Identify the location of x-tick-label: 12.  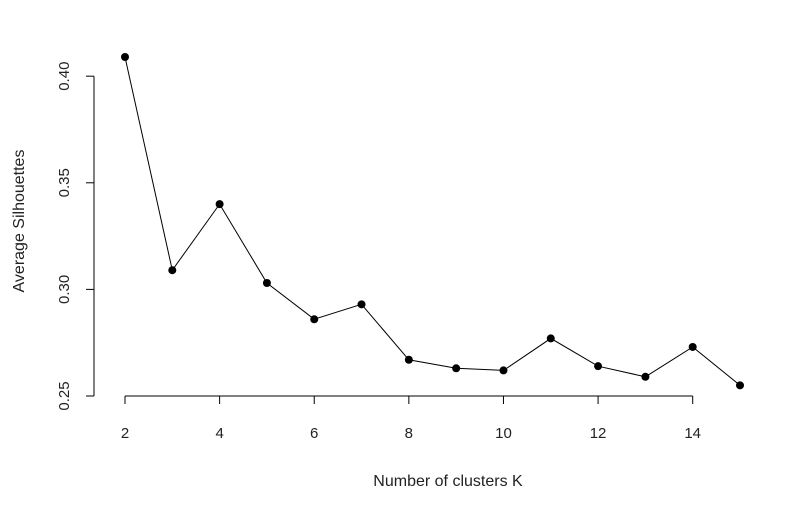
(598, 433).